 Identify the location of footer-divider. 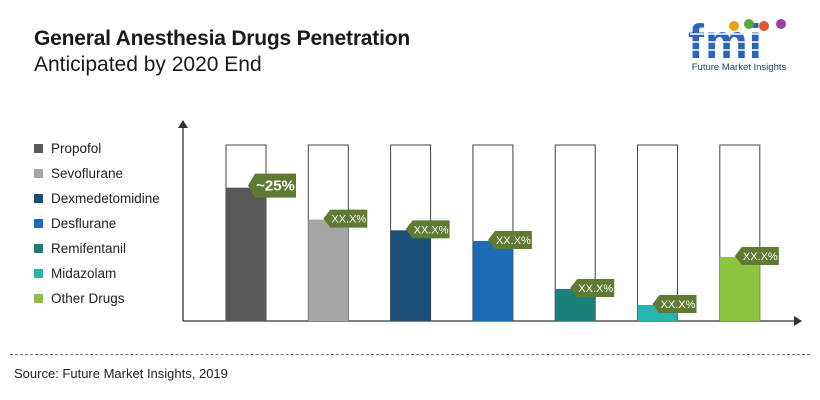
(410, 354).